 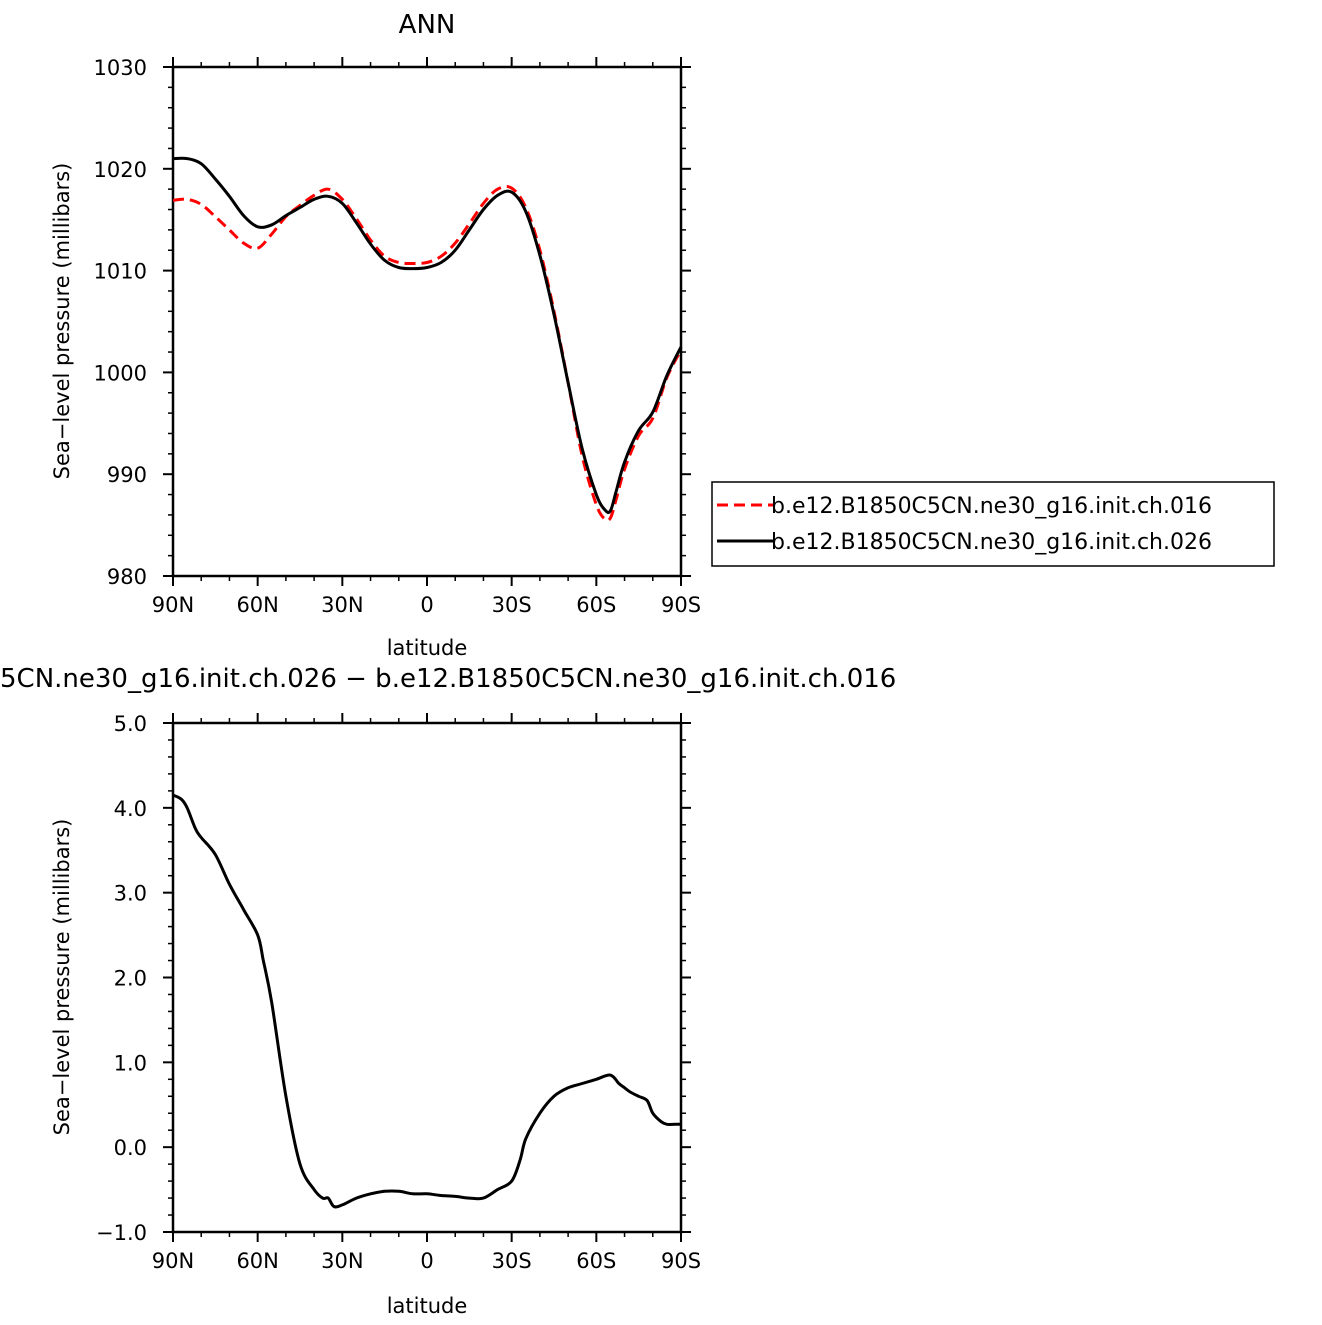 I want to click on bottom-y-axis-label: Sea−level pressure (millibars), so click(x=62, y=977).